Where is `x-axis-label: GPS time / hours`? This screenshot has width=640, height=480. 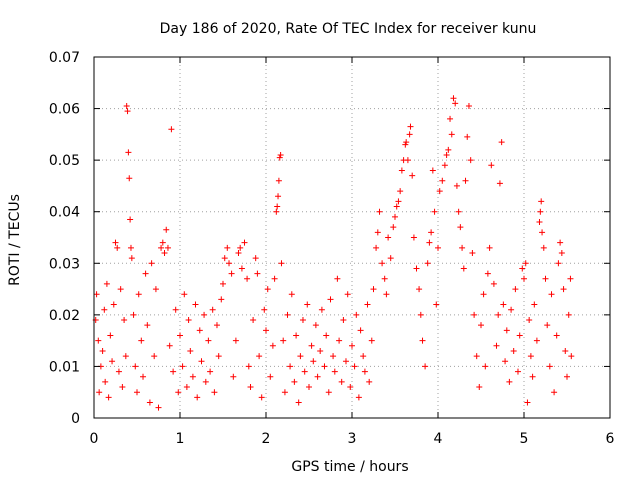
x-axis-label: GPS time / hours is located at coordinates (349, 467).